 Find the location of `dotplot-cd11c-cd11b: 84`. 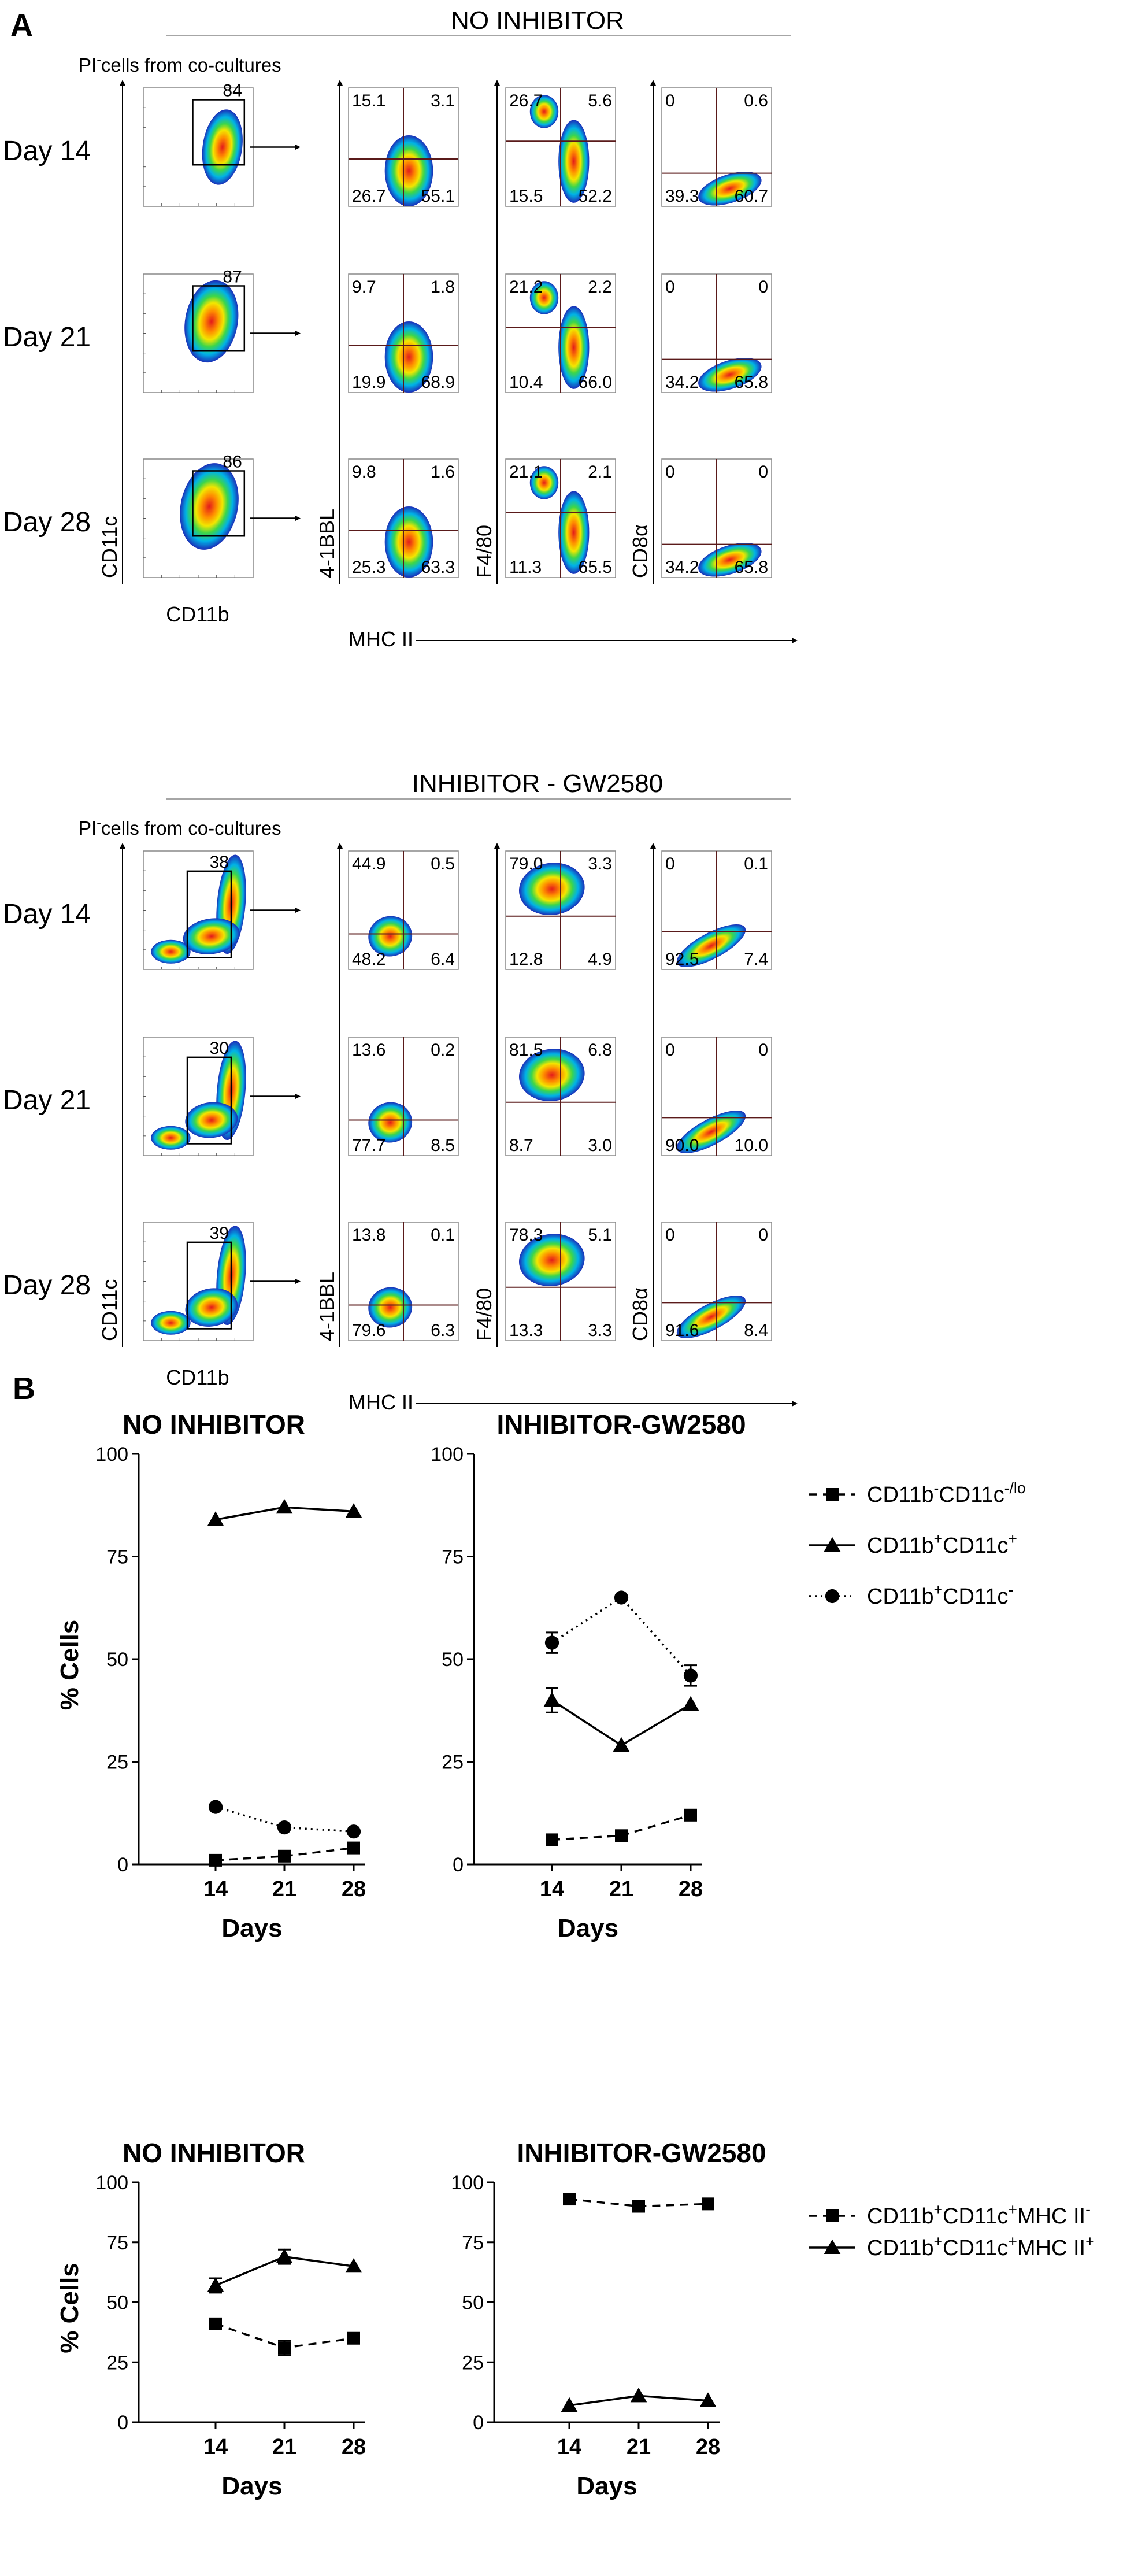

dotplot-cd11c-cd11b: 84 is located at coordinates (222, 144).